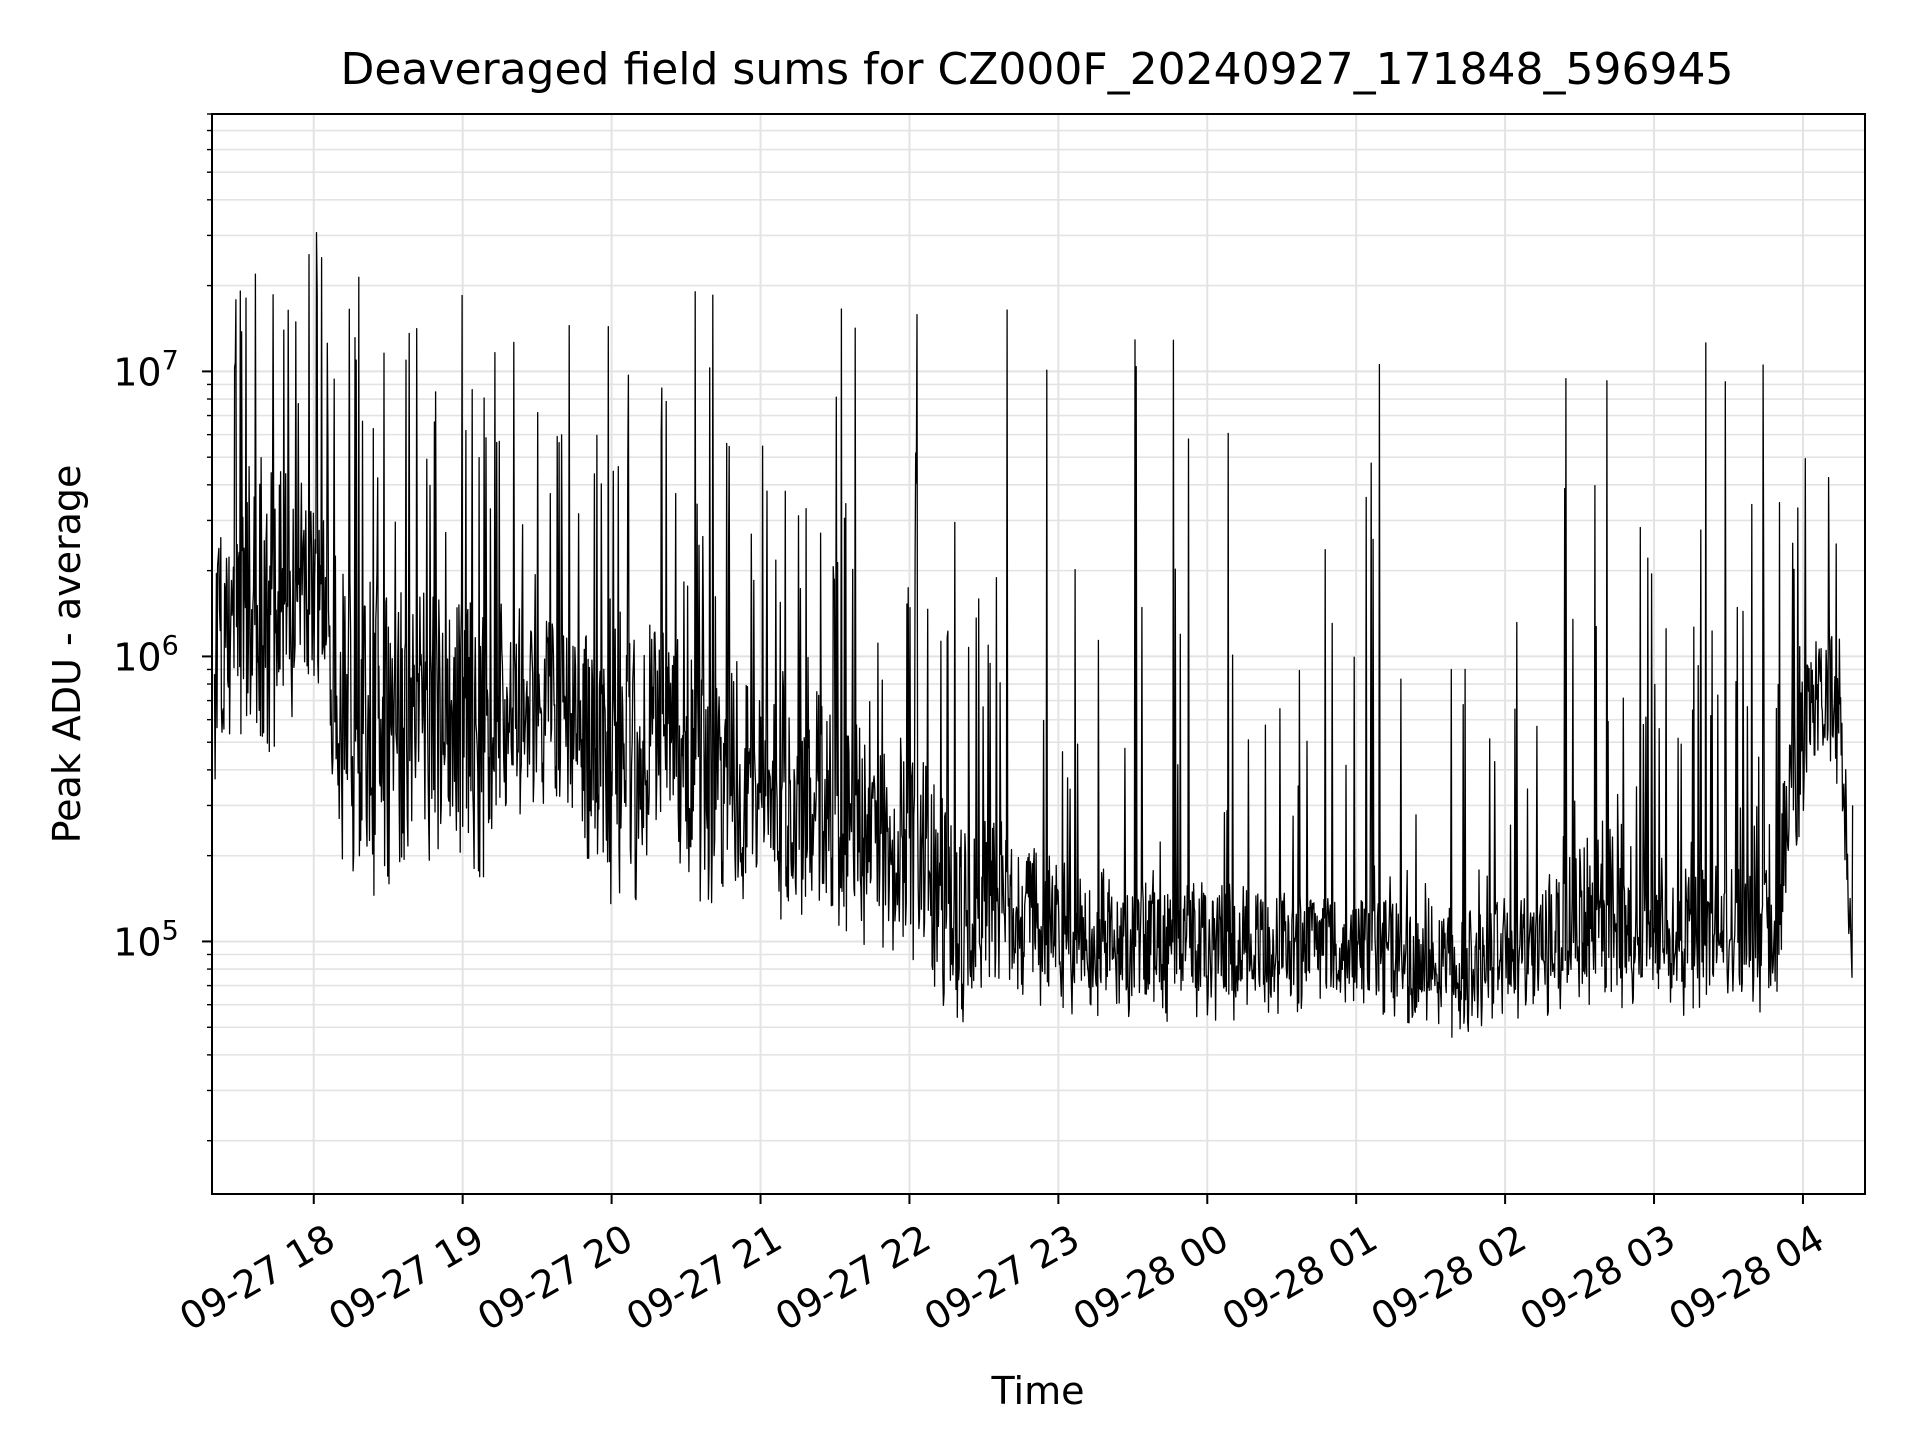  I want to click on y-tick-label-exponent: 7, so click(170, 360).